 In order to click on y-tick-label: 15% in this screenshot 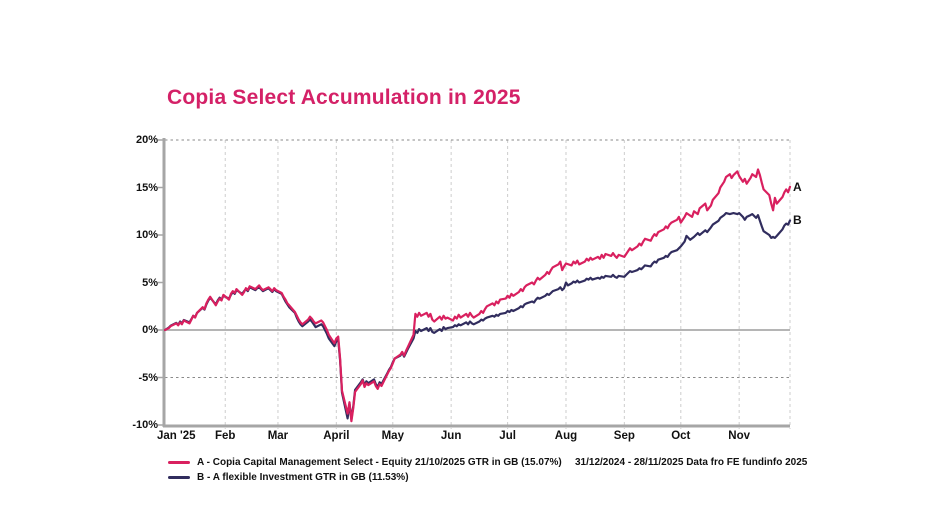, I will do `click(146, 187)`.